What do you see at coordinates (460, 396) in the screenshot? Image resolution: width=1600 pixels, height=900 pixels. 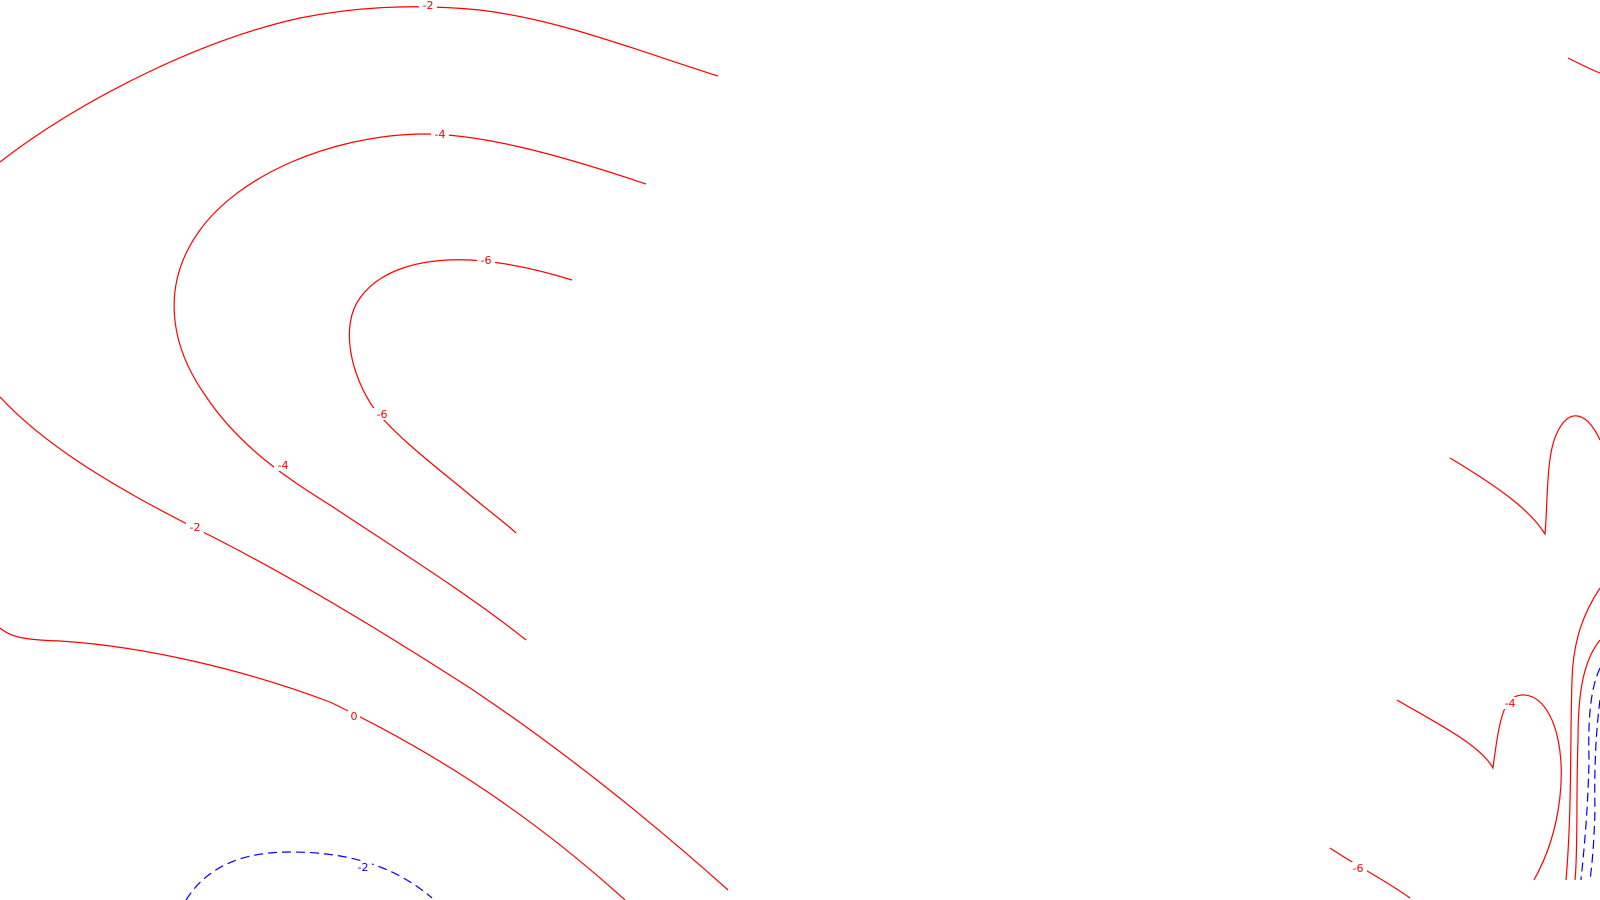 I see `contour-line-inner-arc` at bounding box center [460, 396].